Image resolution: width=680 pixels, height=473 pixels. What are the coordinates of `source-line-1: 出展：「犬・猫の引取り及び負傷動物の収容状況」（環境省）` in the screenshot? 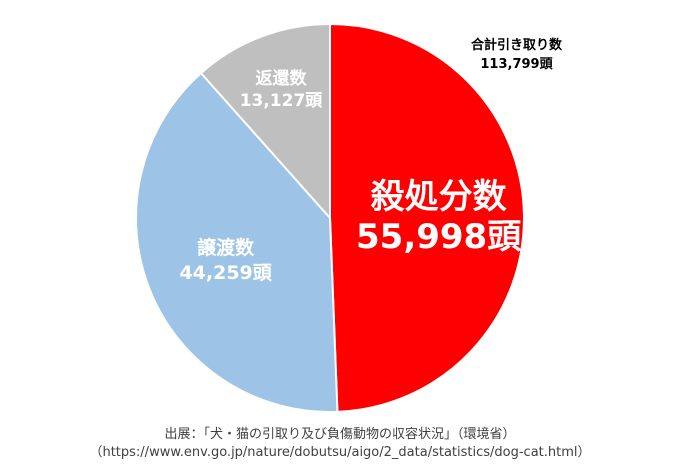 It's located at (340, 434).